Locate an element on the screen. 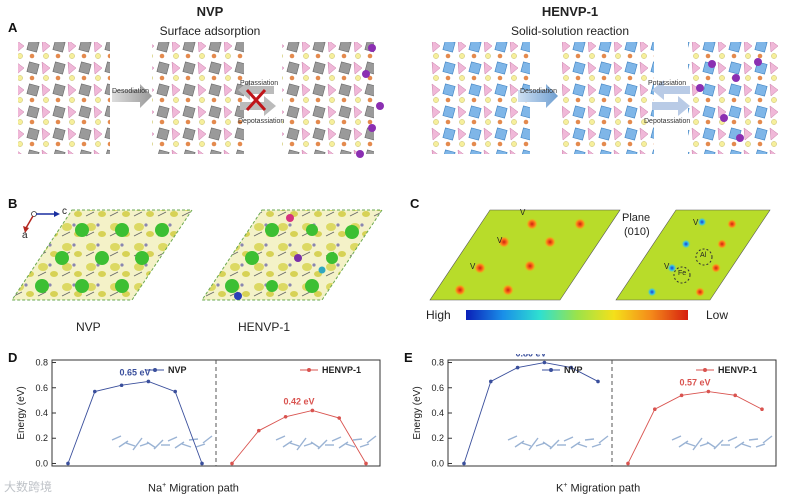 This screenshot has width=800, height=498. chart-e-ytick-label: 0.6 is located at coordinates (437, 388).